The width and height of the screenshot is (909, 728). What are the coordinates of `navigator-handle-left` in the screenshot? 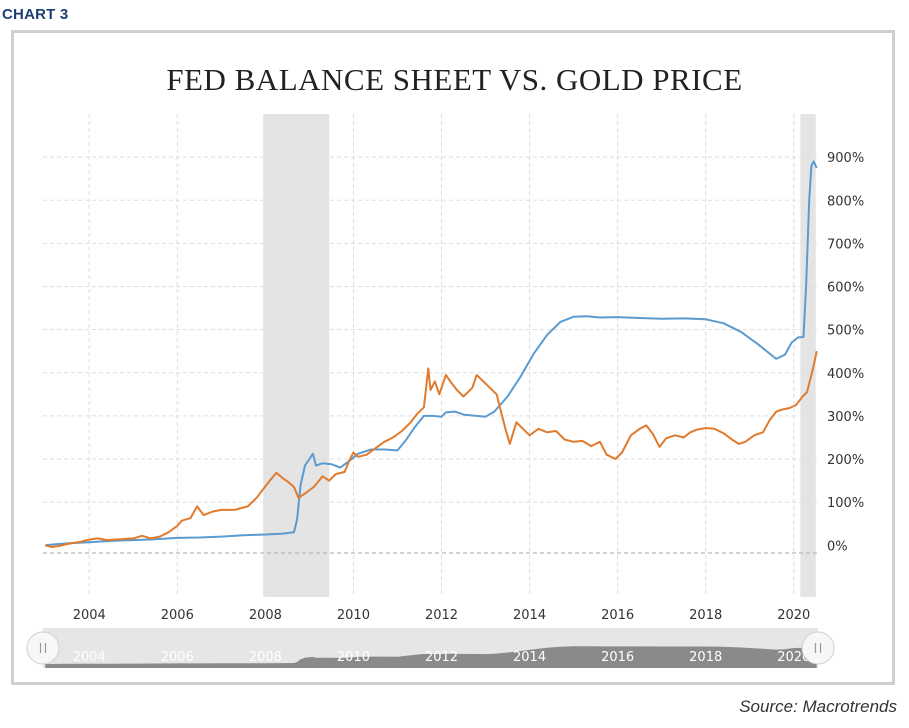 It's located at (43, 648).